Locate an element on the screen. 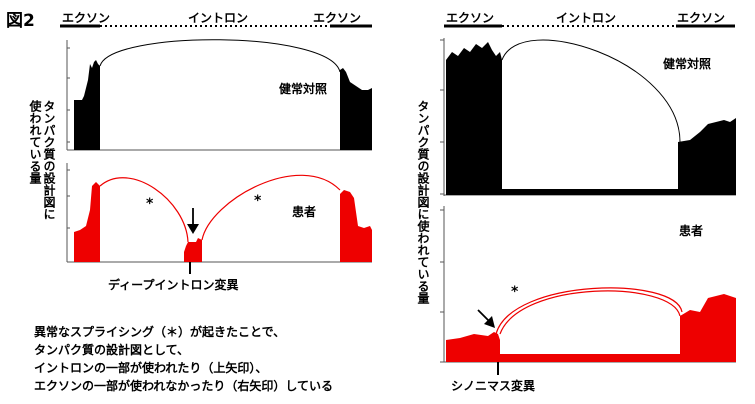  right-exon-label-2: エクソン is located at coordinates (701, 18).